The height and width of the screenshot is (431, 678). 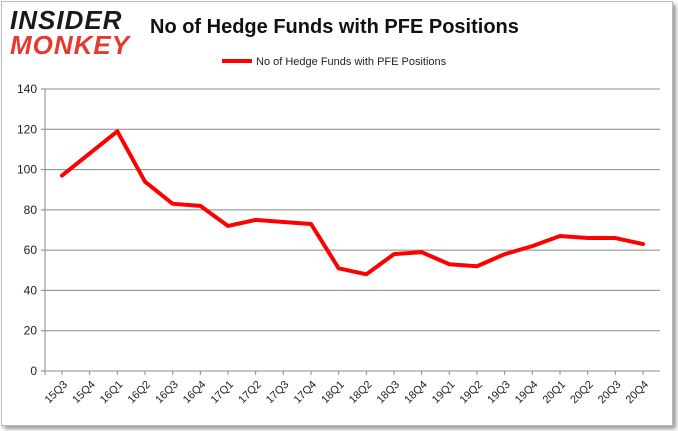 What do you see at coordinates (70, 45) in the screenshot?
I see `logo-line2: MONKEY` at bounding box center [70, 45].